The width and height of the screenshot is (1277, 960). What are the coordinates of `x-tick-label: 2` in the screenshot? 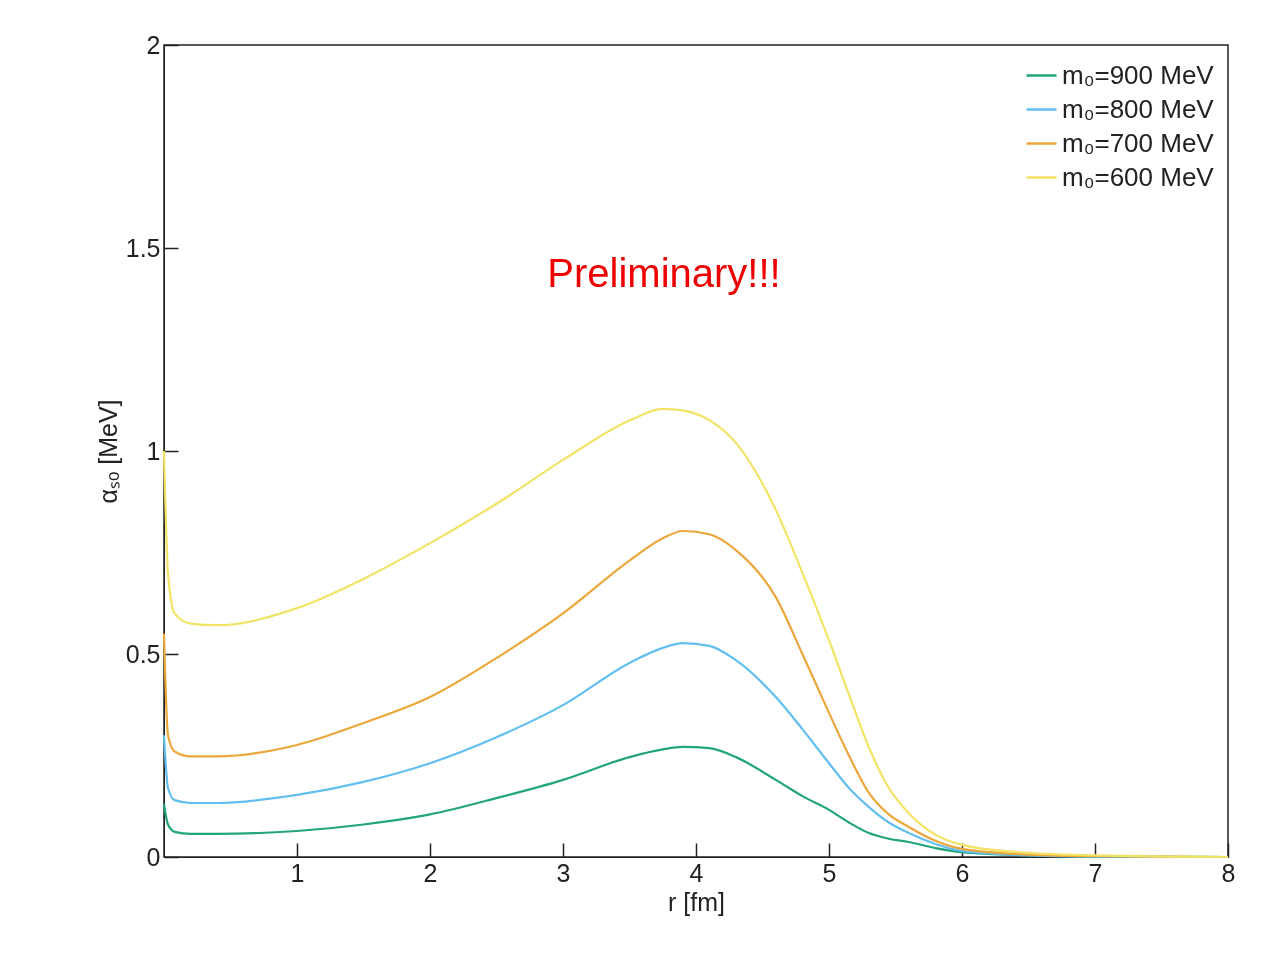 It's located at (430, 872).